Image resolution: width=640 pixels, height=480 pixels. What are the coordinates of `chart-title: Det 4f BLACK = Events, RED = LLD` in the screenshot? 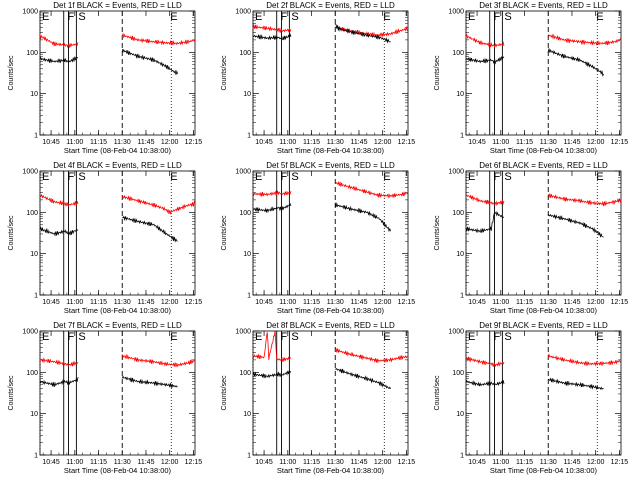 It's located at (117, 165).